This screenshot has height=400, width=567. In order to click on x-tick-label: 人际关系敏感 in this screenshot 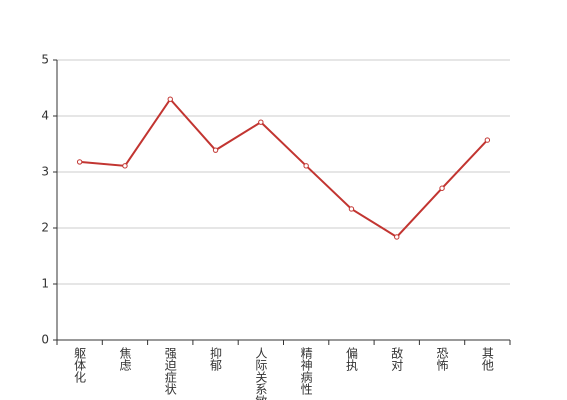, I will do `click(261, 373)`.